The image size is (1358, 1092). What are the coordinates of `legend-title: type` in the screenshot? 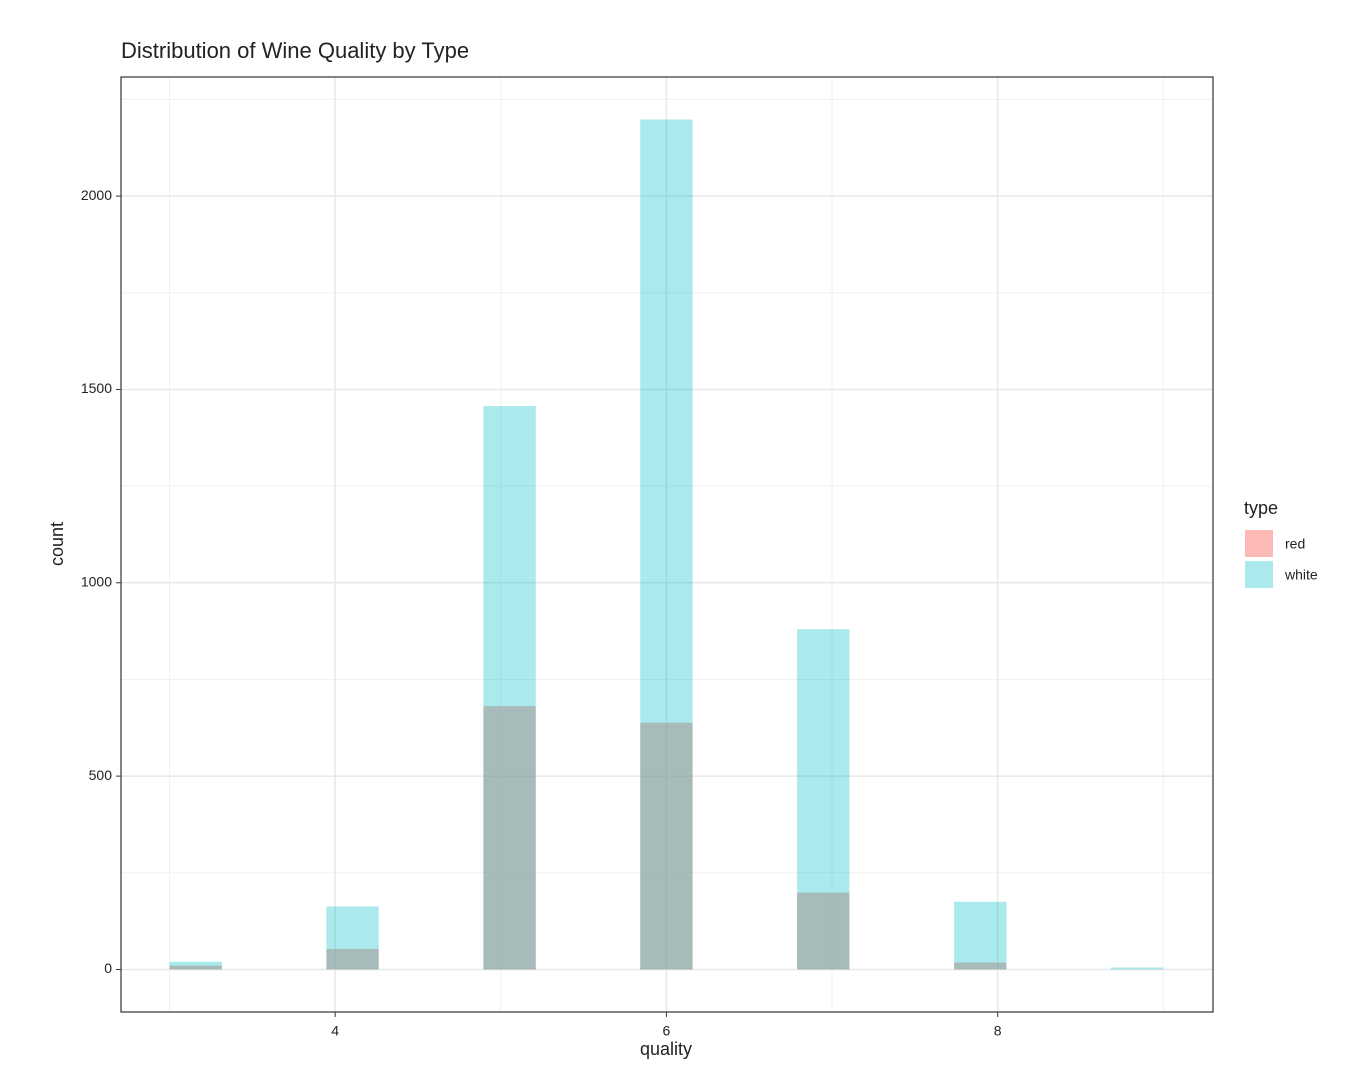 It's located at (1261, 508).